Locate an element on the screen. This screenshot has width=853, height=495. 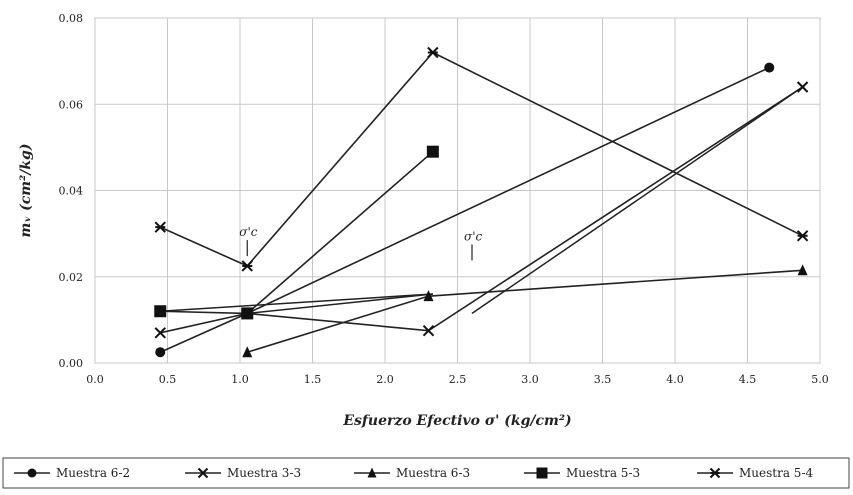
y-axis-title: mᵥ (cm²/kg) is located at coordinates (26, 191).